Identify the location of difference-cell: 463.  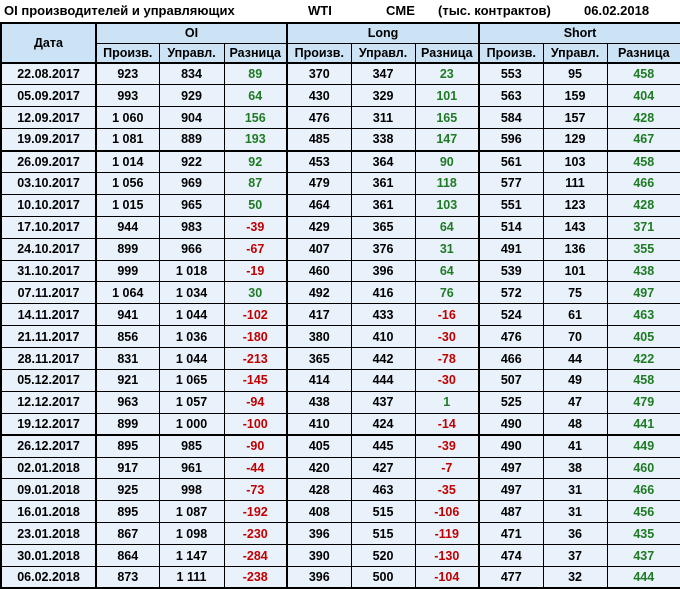
(643, 315).